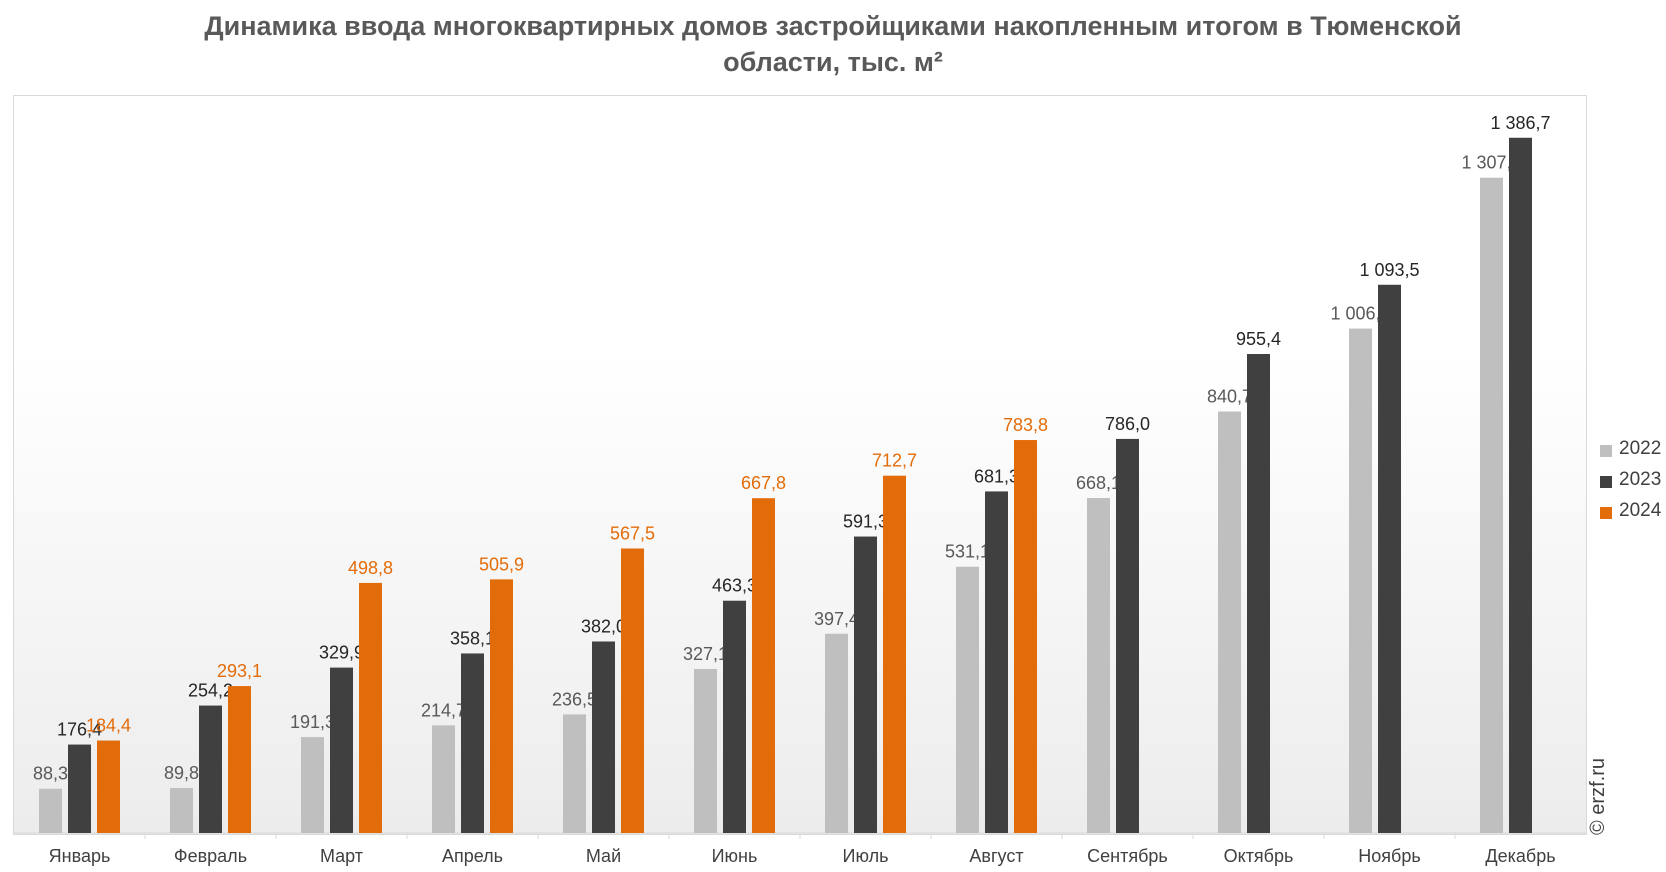 The image size is (1666, 872). Describe the element at coordinates (833, 62) in the screenshot. I see `chart-title-line-2: области, тыс. м²` at that location.